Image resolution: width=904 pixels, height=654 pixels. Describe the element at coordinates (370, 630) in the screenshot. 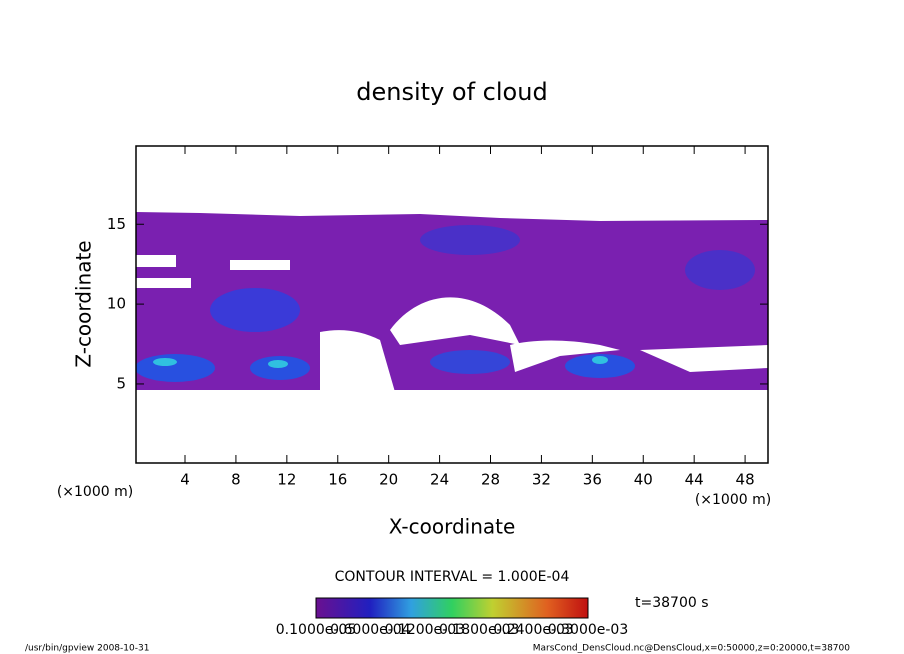

I see `colorbar-label: 0.6000e-04` at that location.